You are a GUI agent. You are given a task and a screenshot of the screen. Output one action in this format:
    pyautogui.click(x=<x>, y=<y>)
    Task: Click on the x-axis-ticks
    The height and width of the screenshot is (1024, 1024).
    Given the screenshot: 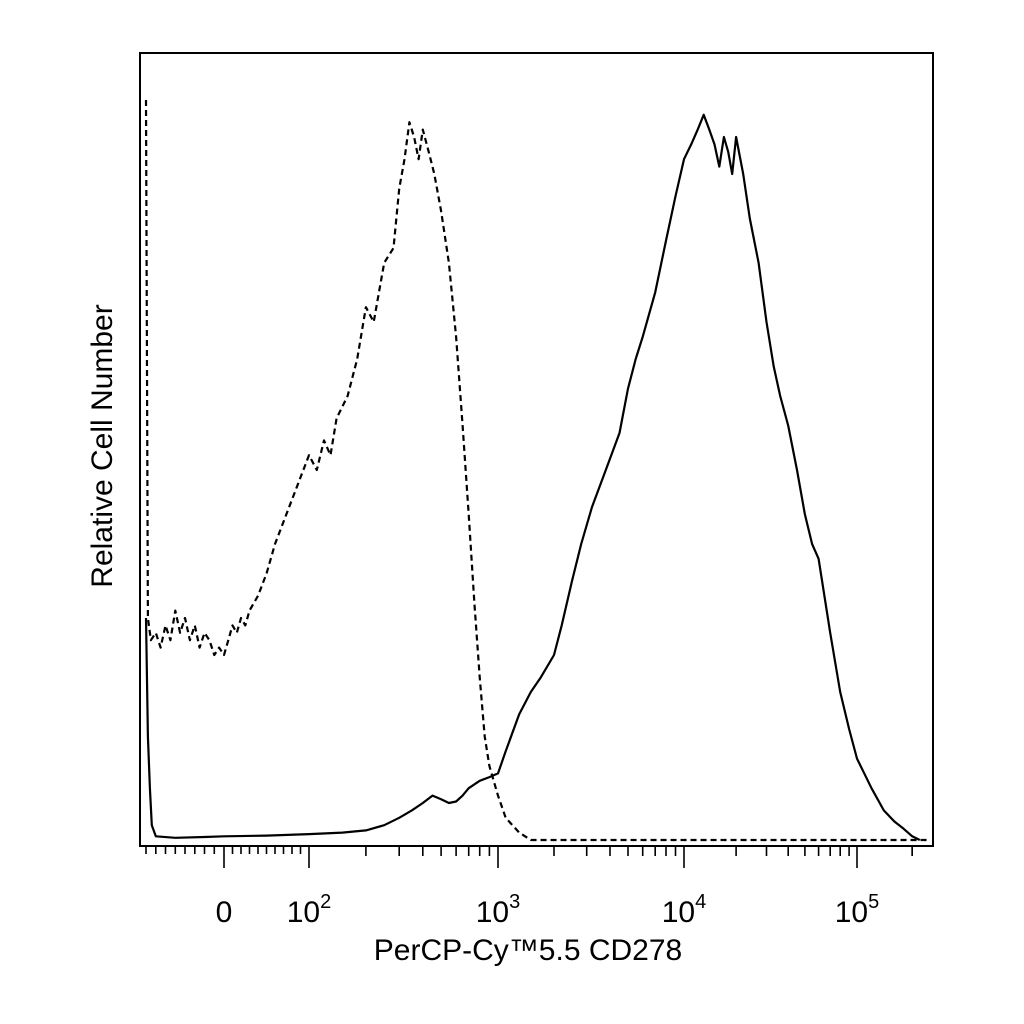 What is the action you would take?
    pyautogui.click(x=529, y=857)
    